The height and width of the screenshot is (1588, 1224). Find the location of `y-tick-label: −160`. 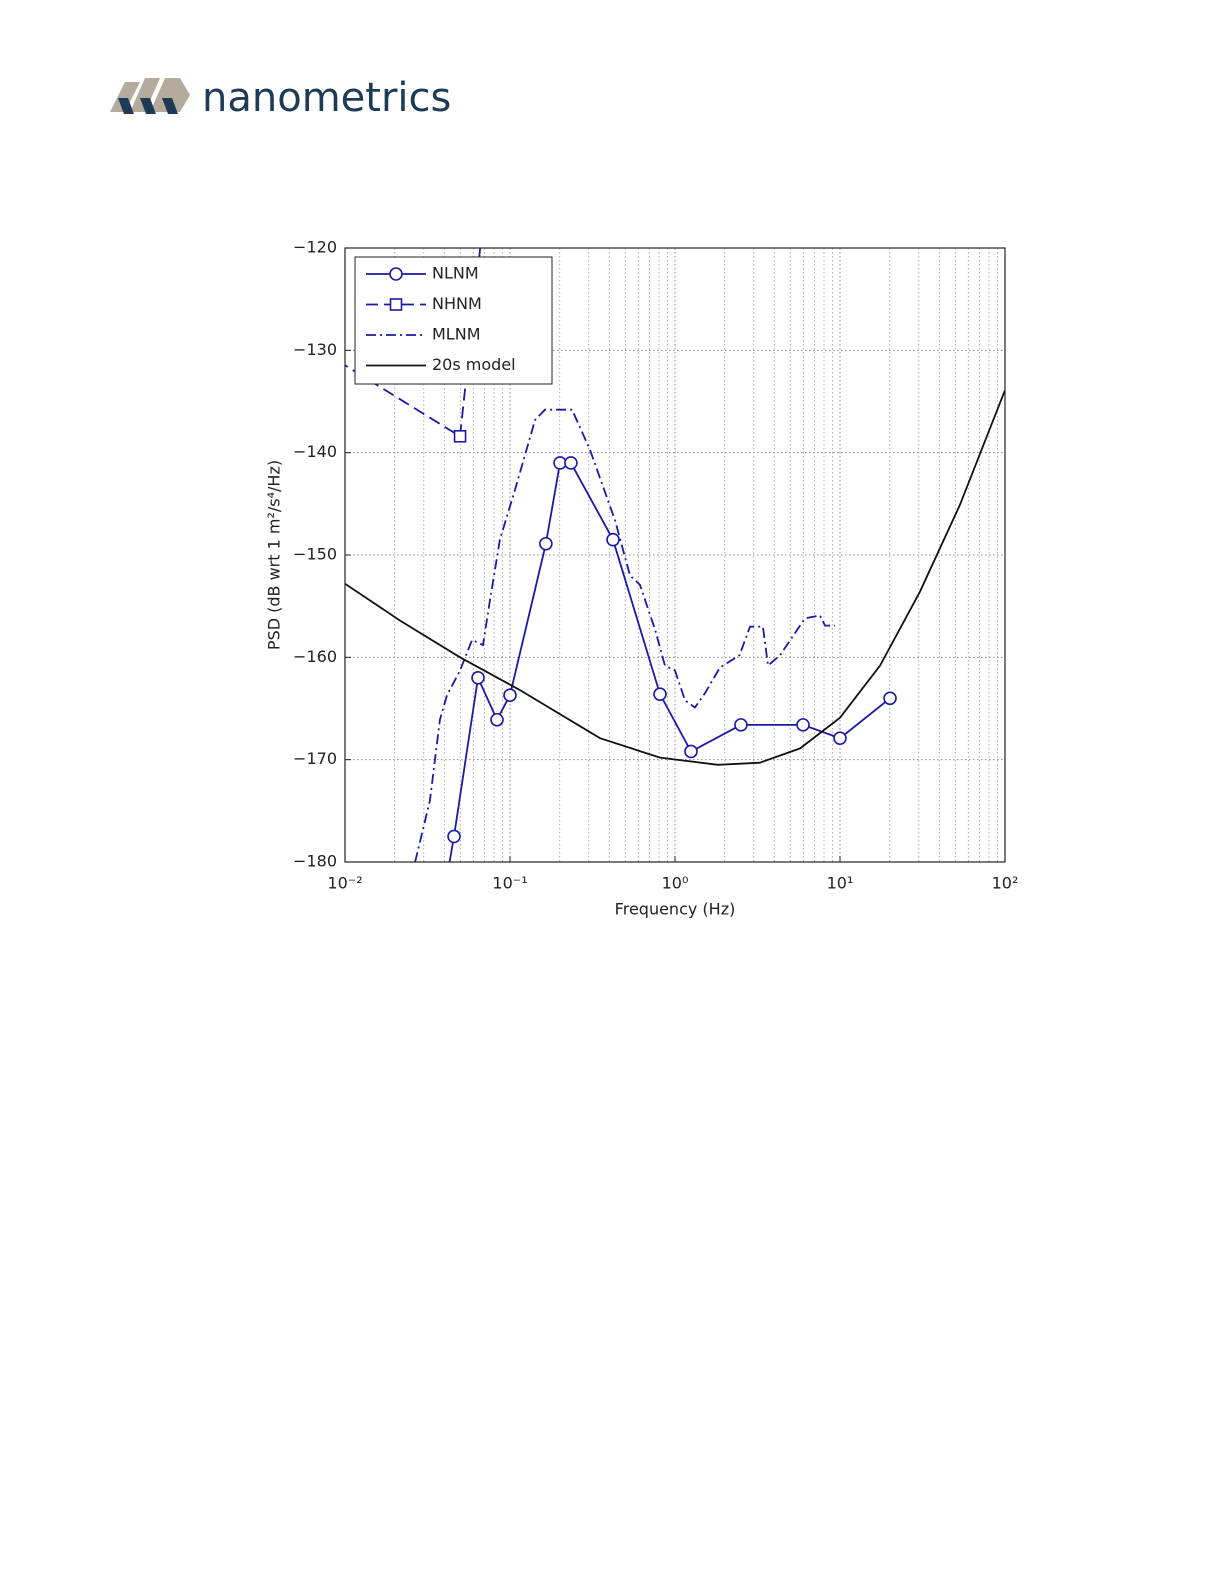

y-tick-label: −160 is located at coordinates (315, 656).